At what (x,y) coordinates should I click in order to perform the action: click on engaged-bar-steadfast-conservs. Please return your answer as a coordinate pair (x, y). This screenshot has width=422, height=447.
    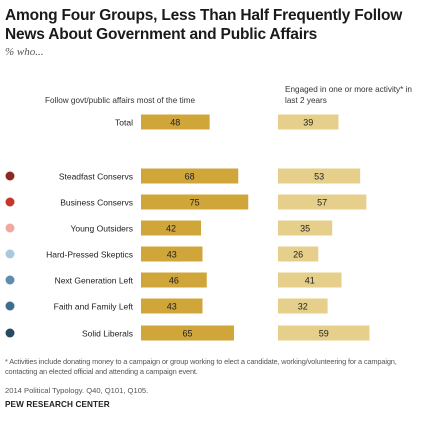
    Looking at the image, I should click on (319, 176).